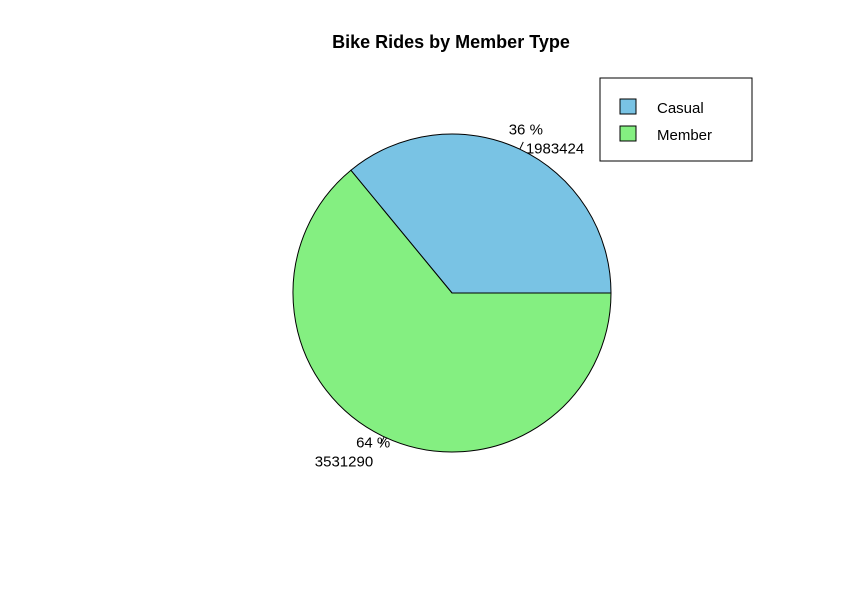  What do you see at coordinates (684, 135) in the screenshot?
I see `legend-label-member: Member` at bounding box center [684, 135].